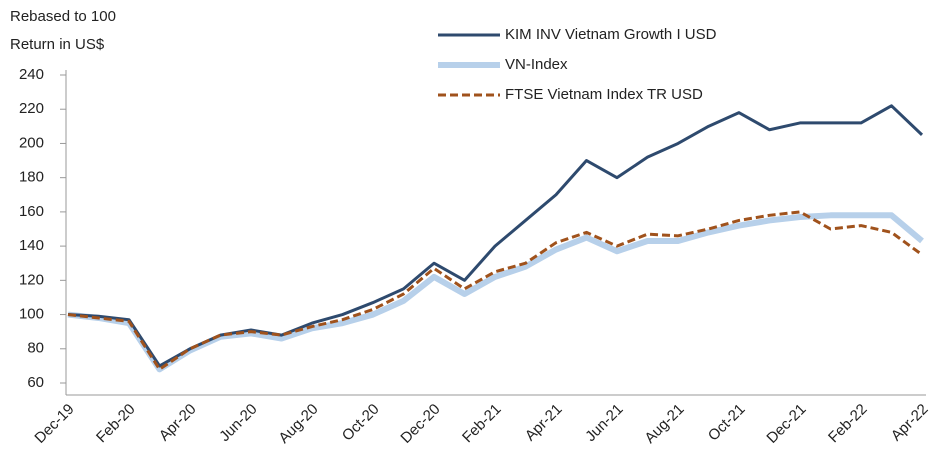 Image resolution: width=946 pixels, height=460 pixels. What do you see at coordinates (786, 424) in the screenshot?
I see `x-tick-label: Dec-21` at bounding box center [786, 424].